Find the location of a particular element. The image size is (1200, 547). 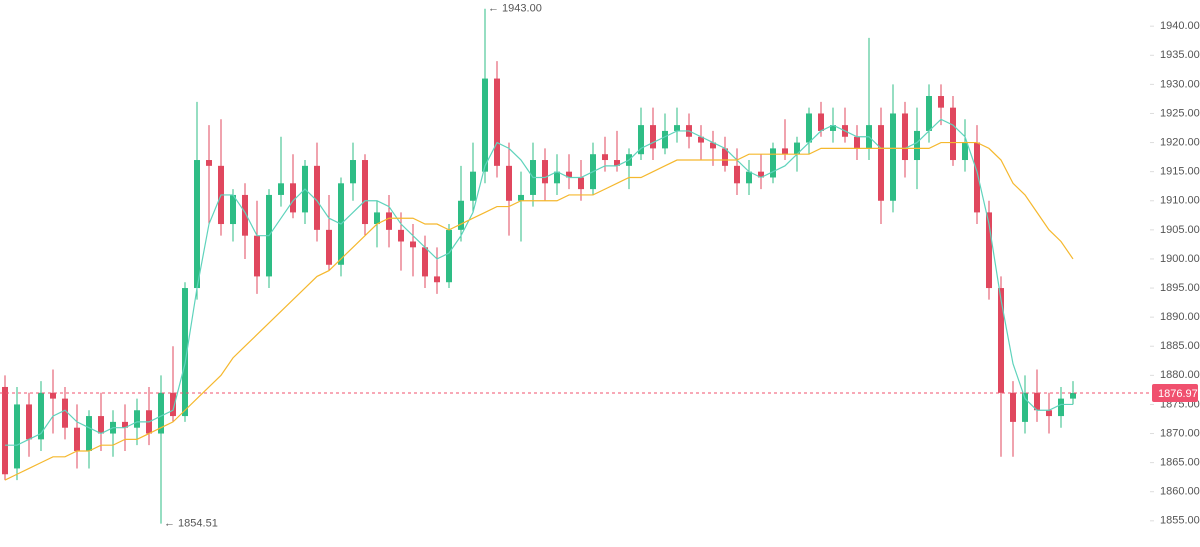

y-tick-label: 1865.00 is located at coordinates (1180, 463).